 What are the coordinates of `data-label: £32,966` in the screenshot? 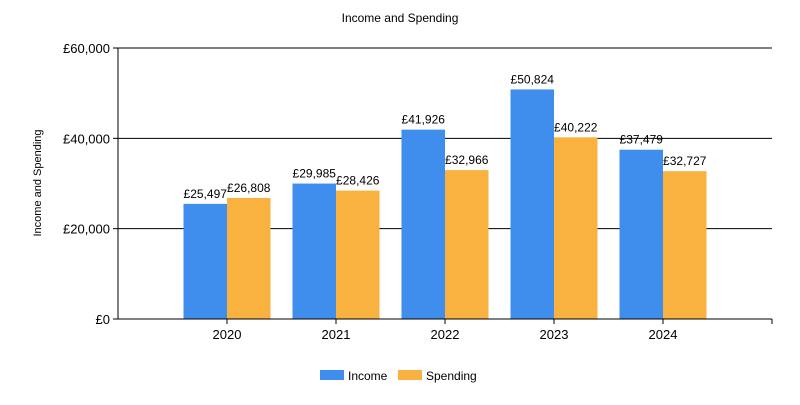 It's located at (467, 160).